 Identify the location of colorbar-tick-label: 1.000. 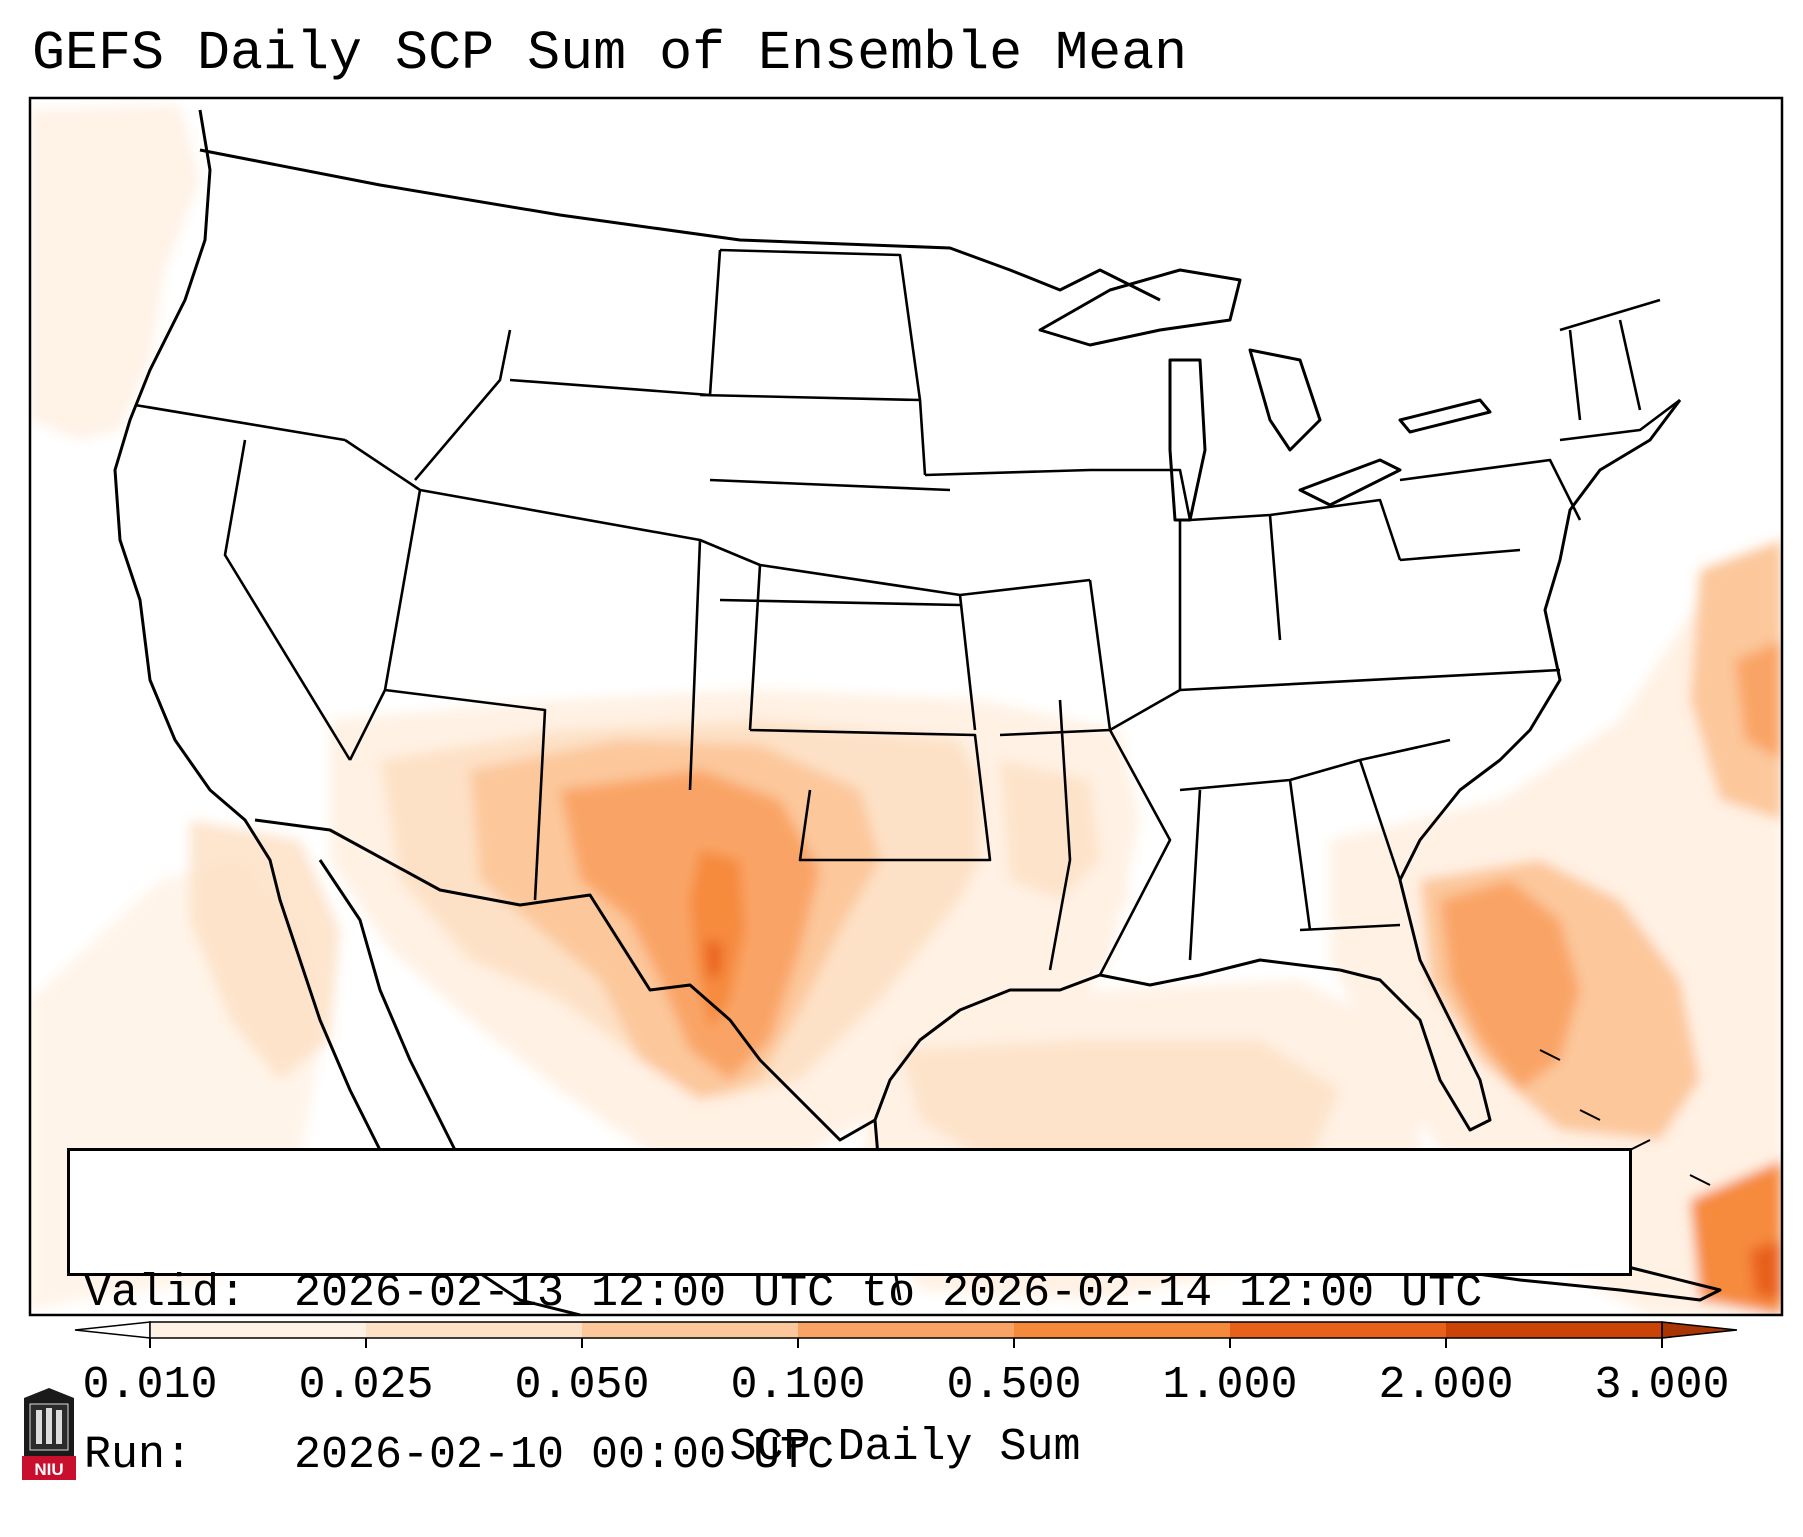
(1230, 1385).